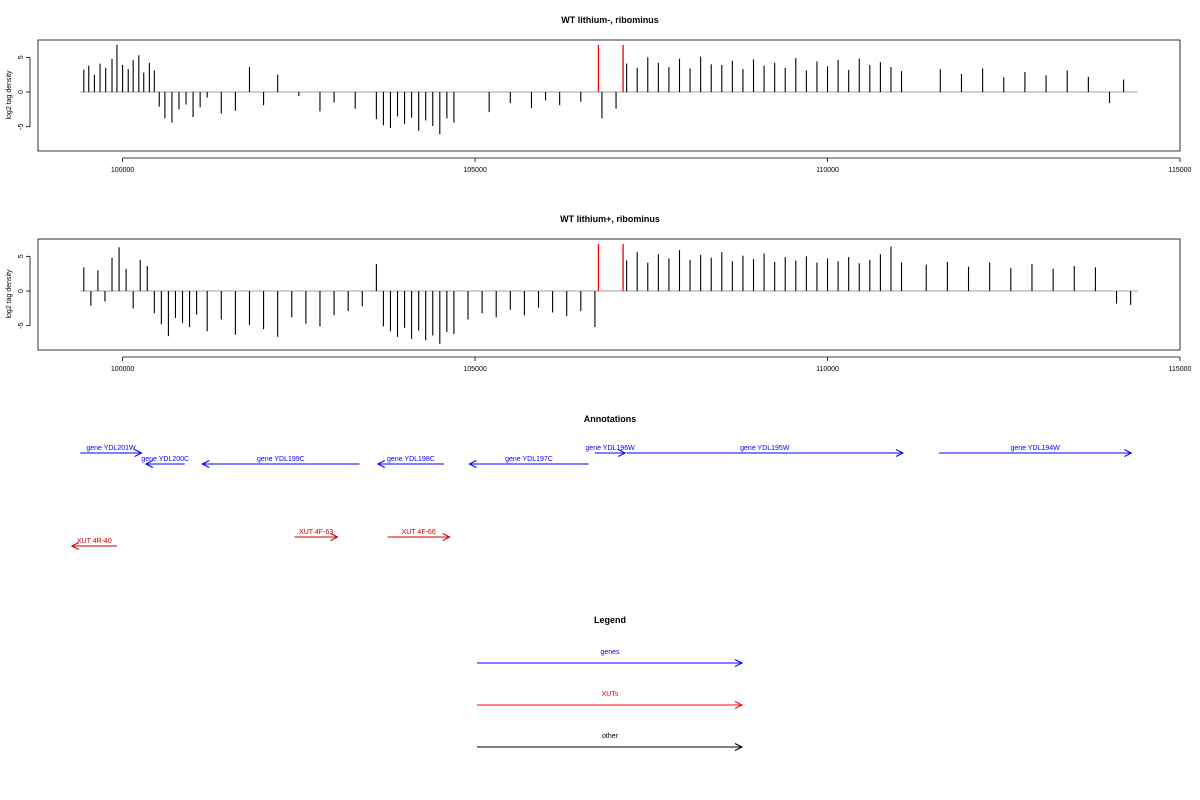  I want to click on xut-label: XUT 4F-63, so click(316, 532).